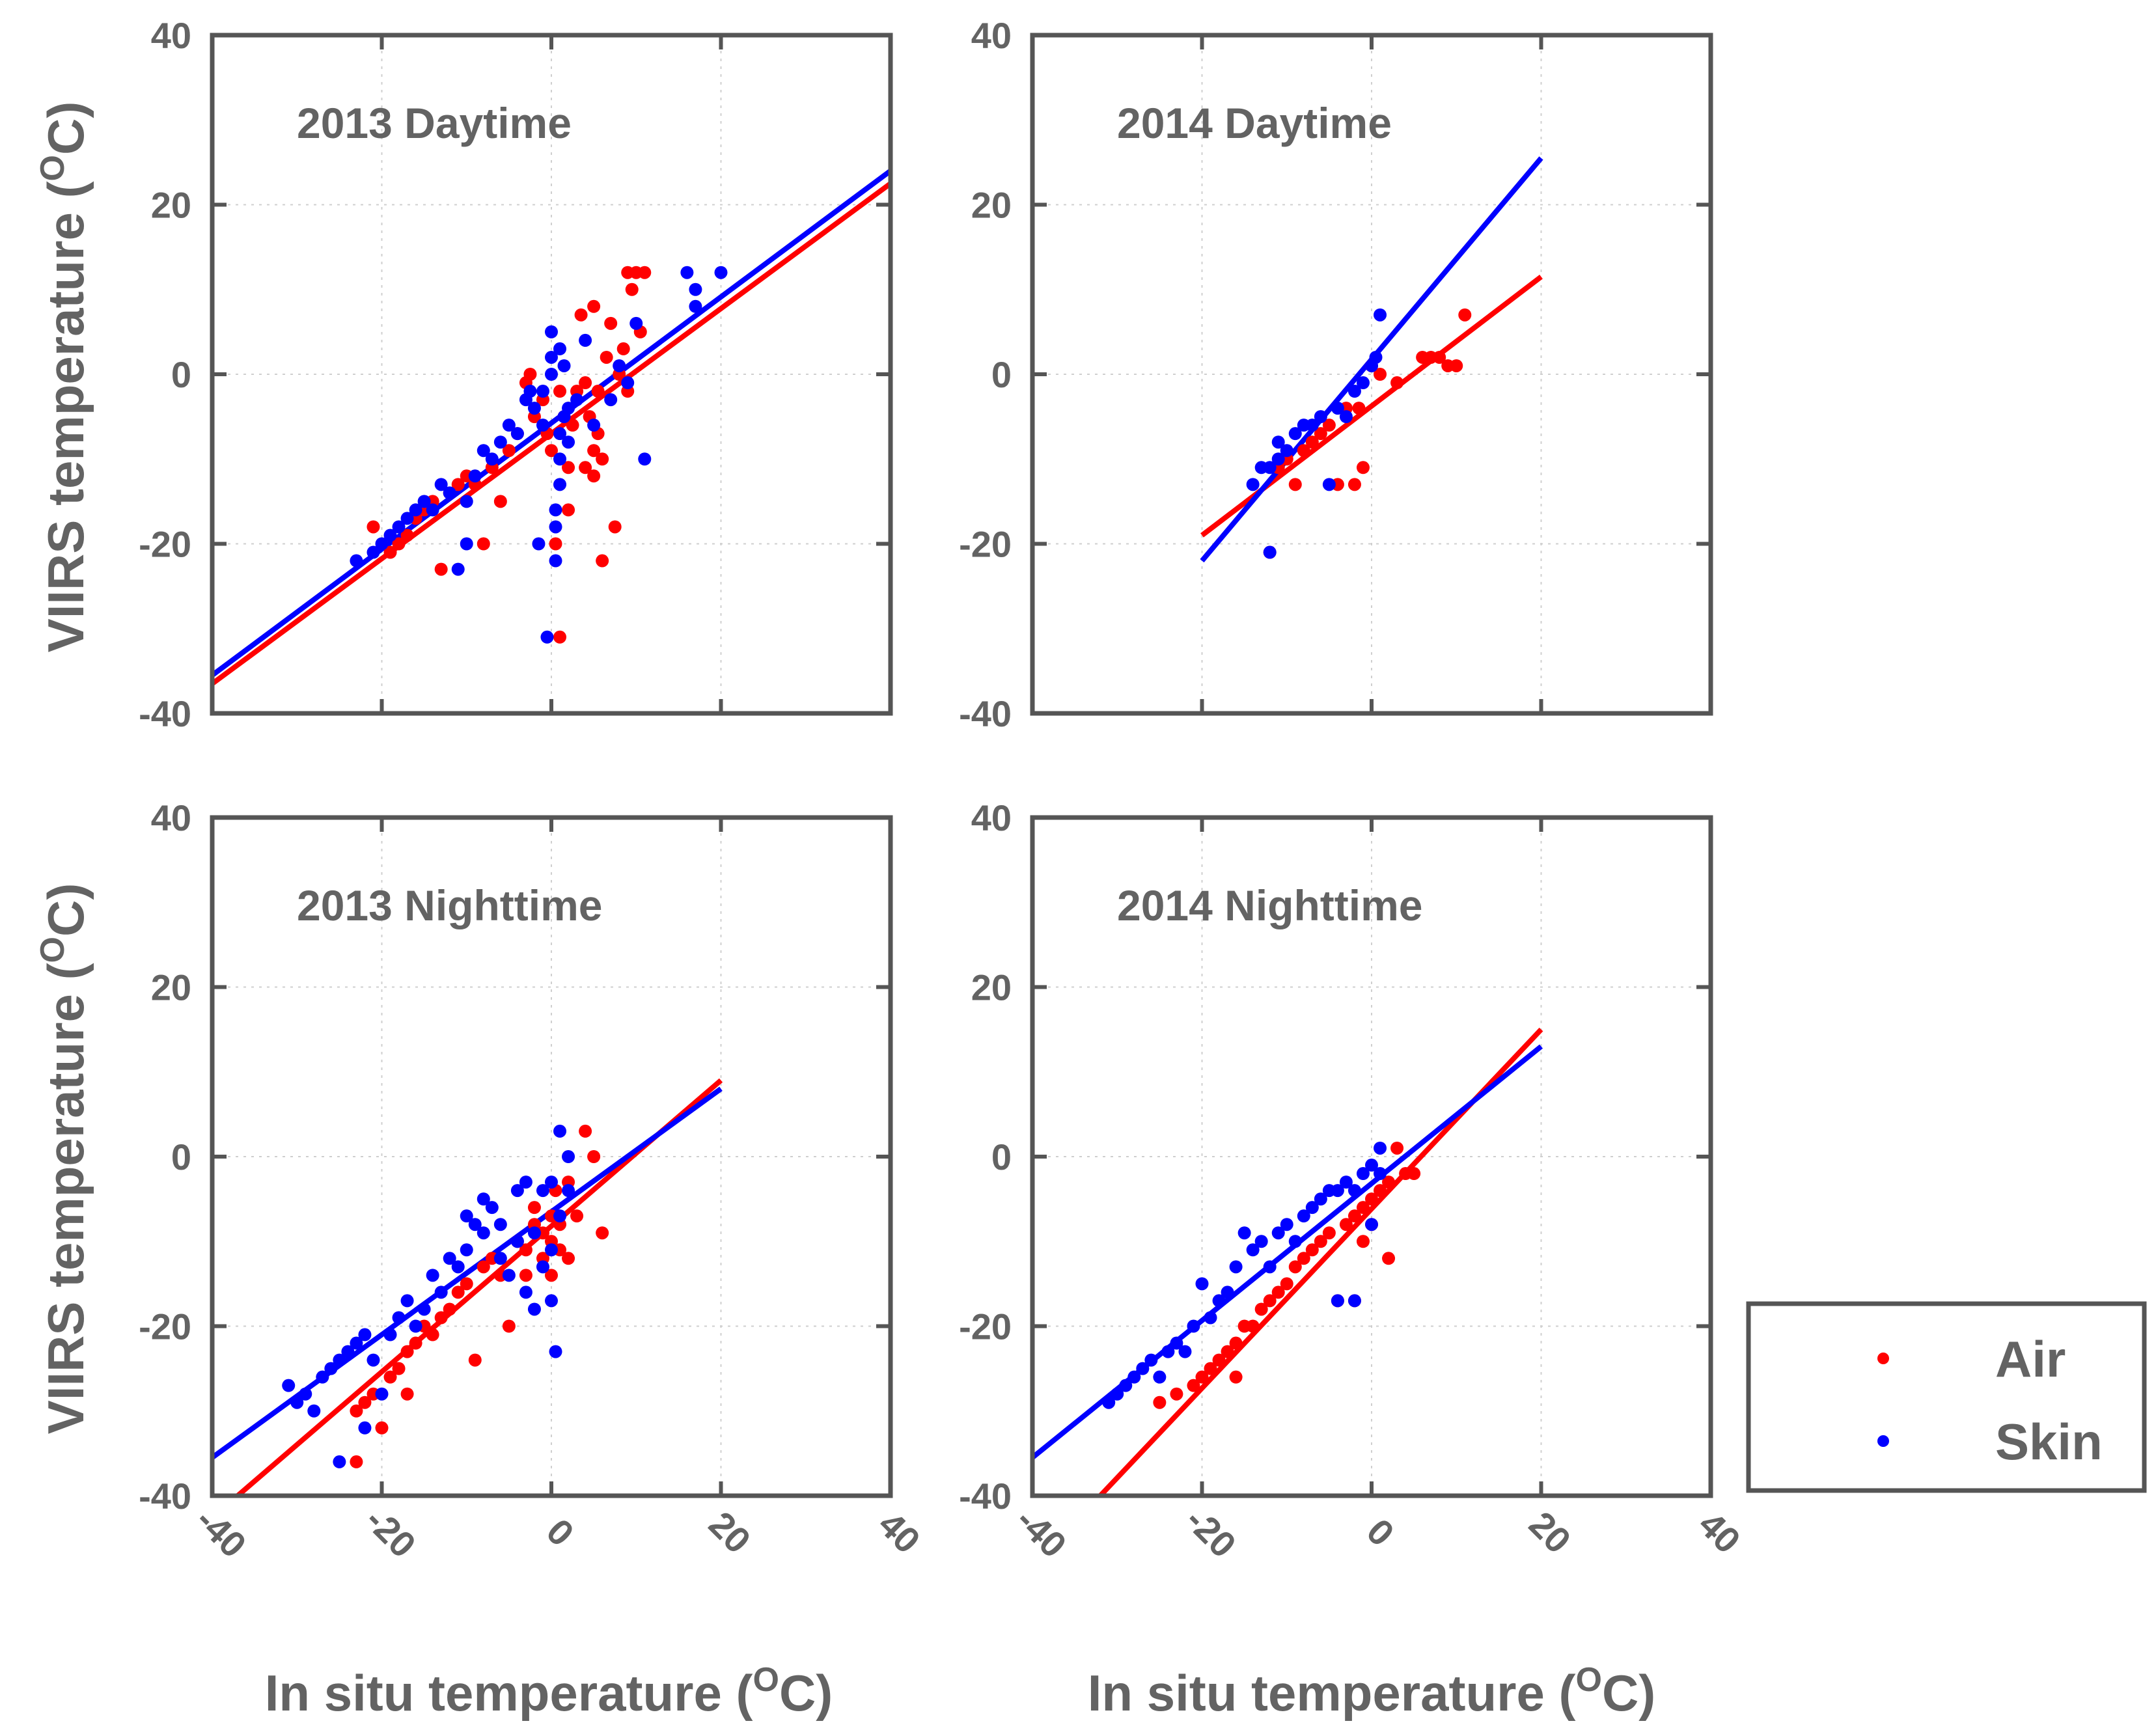  Describe the element at coordinates (1269, 905) in the screenshot. I see `panel-title: 2014 Nighttime` at that location.